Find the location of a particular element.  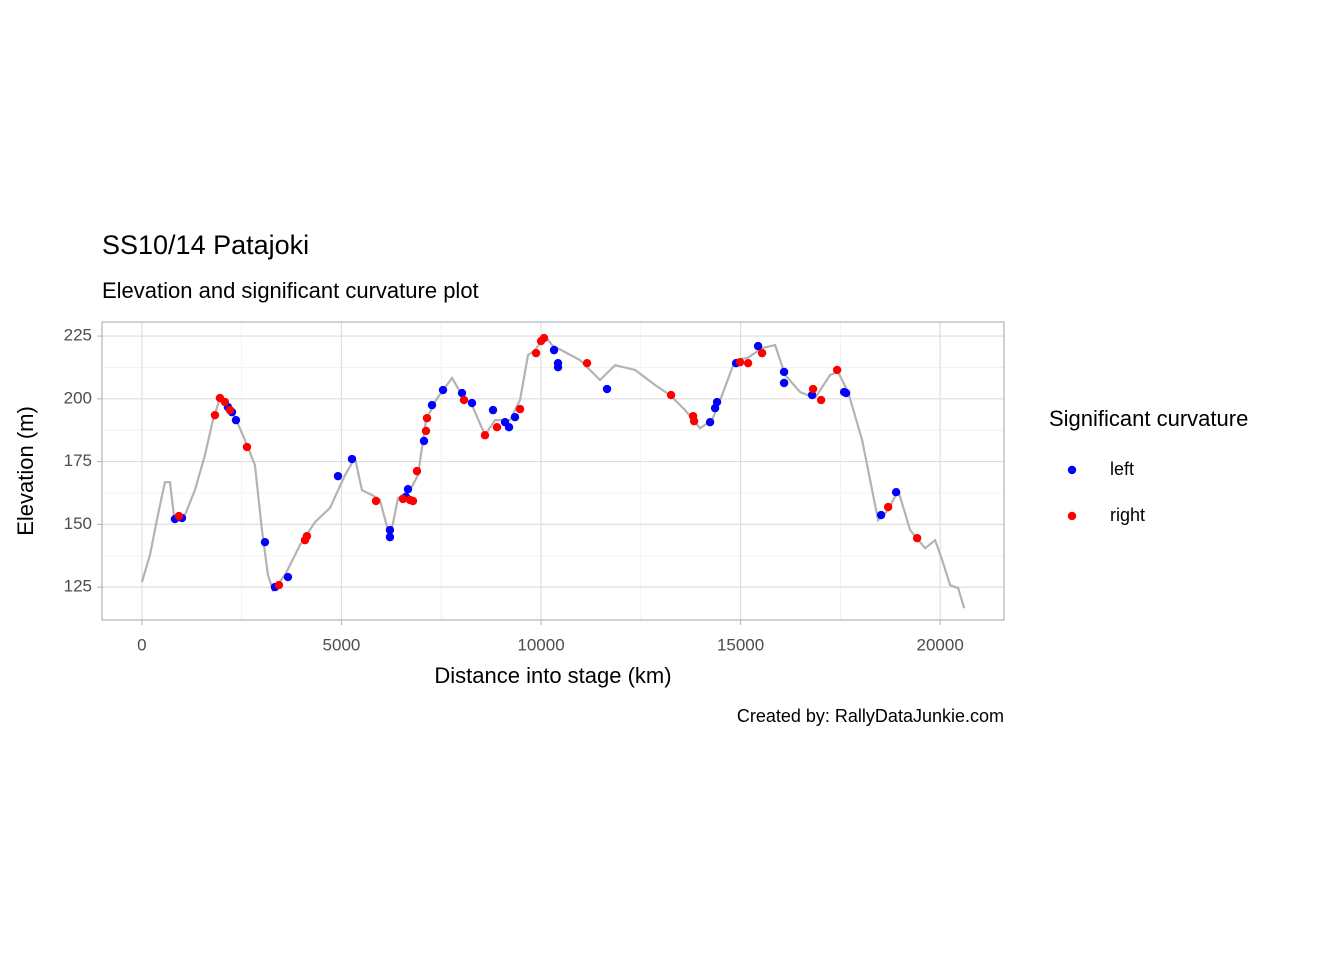

x-tick-label: 20000 is located at coordinates (940, 644).